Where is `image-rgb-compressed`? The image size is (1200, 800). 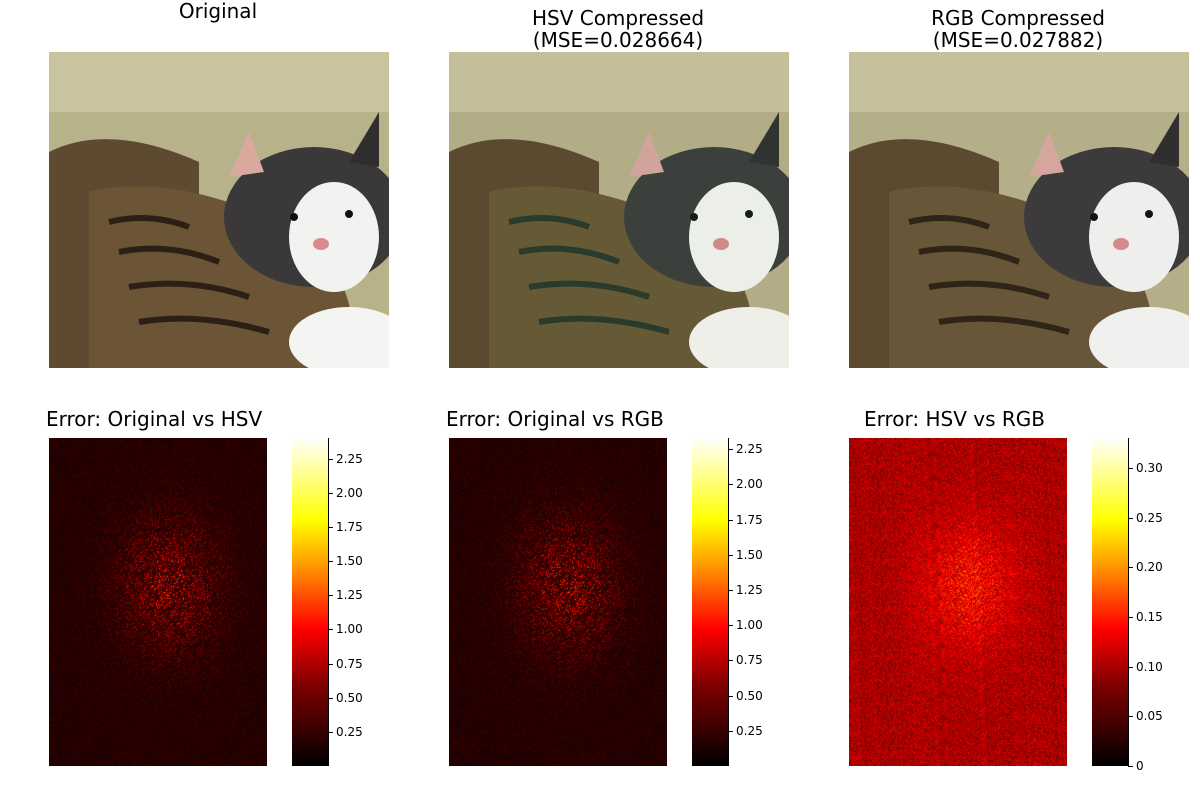 image-rgb-compressed is located at coordinates (1019, 210).